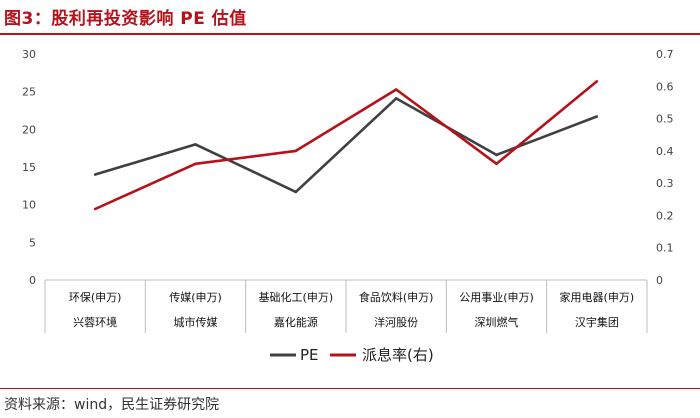  I want to click on right-axis-tick-label: 0.1, so click(665, 248).